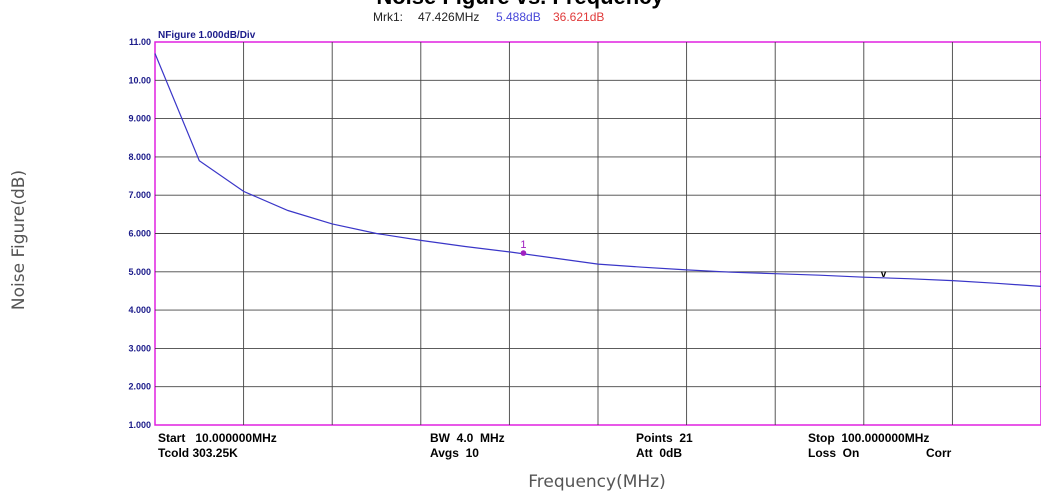 This screenshot has width=1041, height=497. What do you see at coordinates (520, 4) in the screenshot?
I see `chart-title: Noise Figure vs. Frequency` at bounding box center [520, 4].